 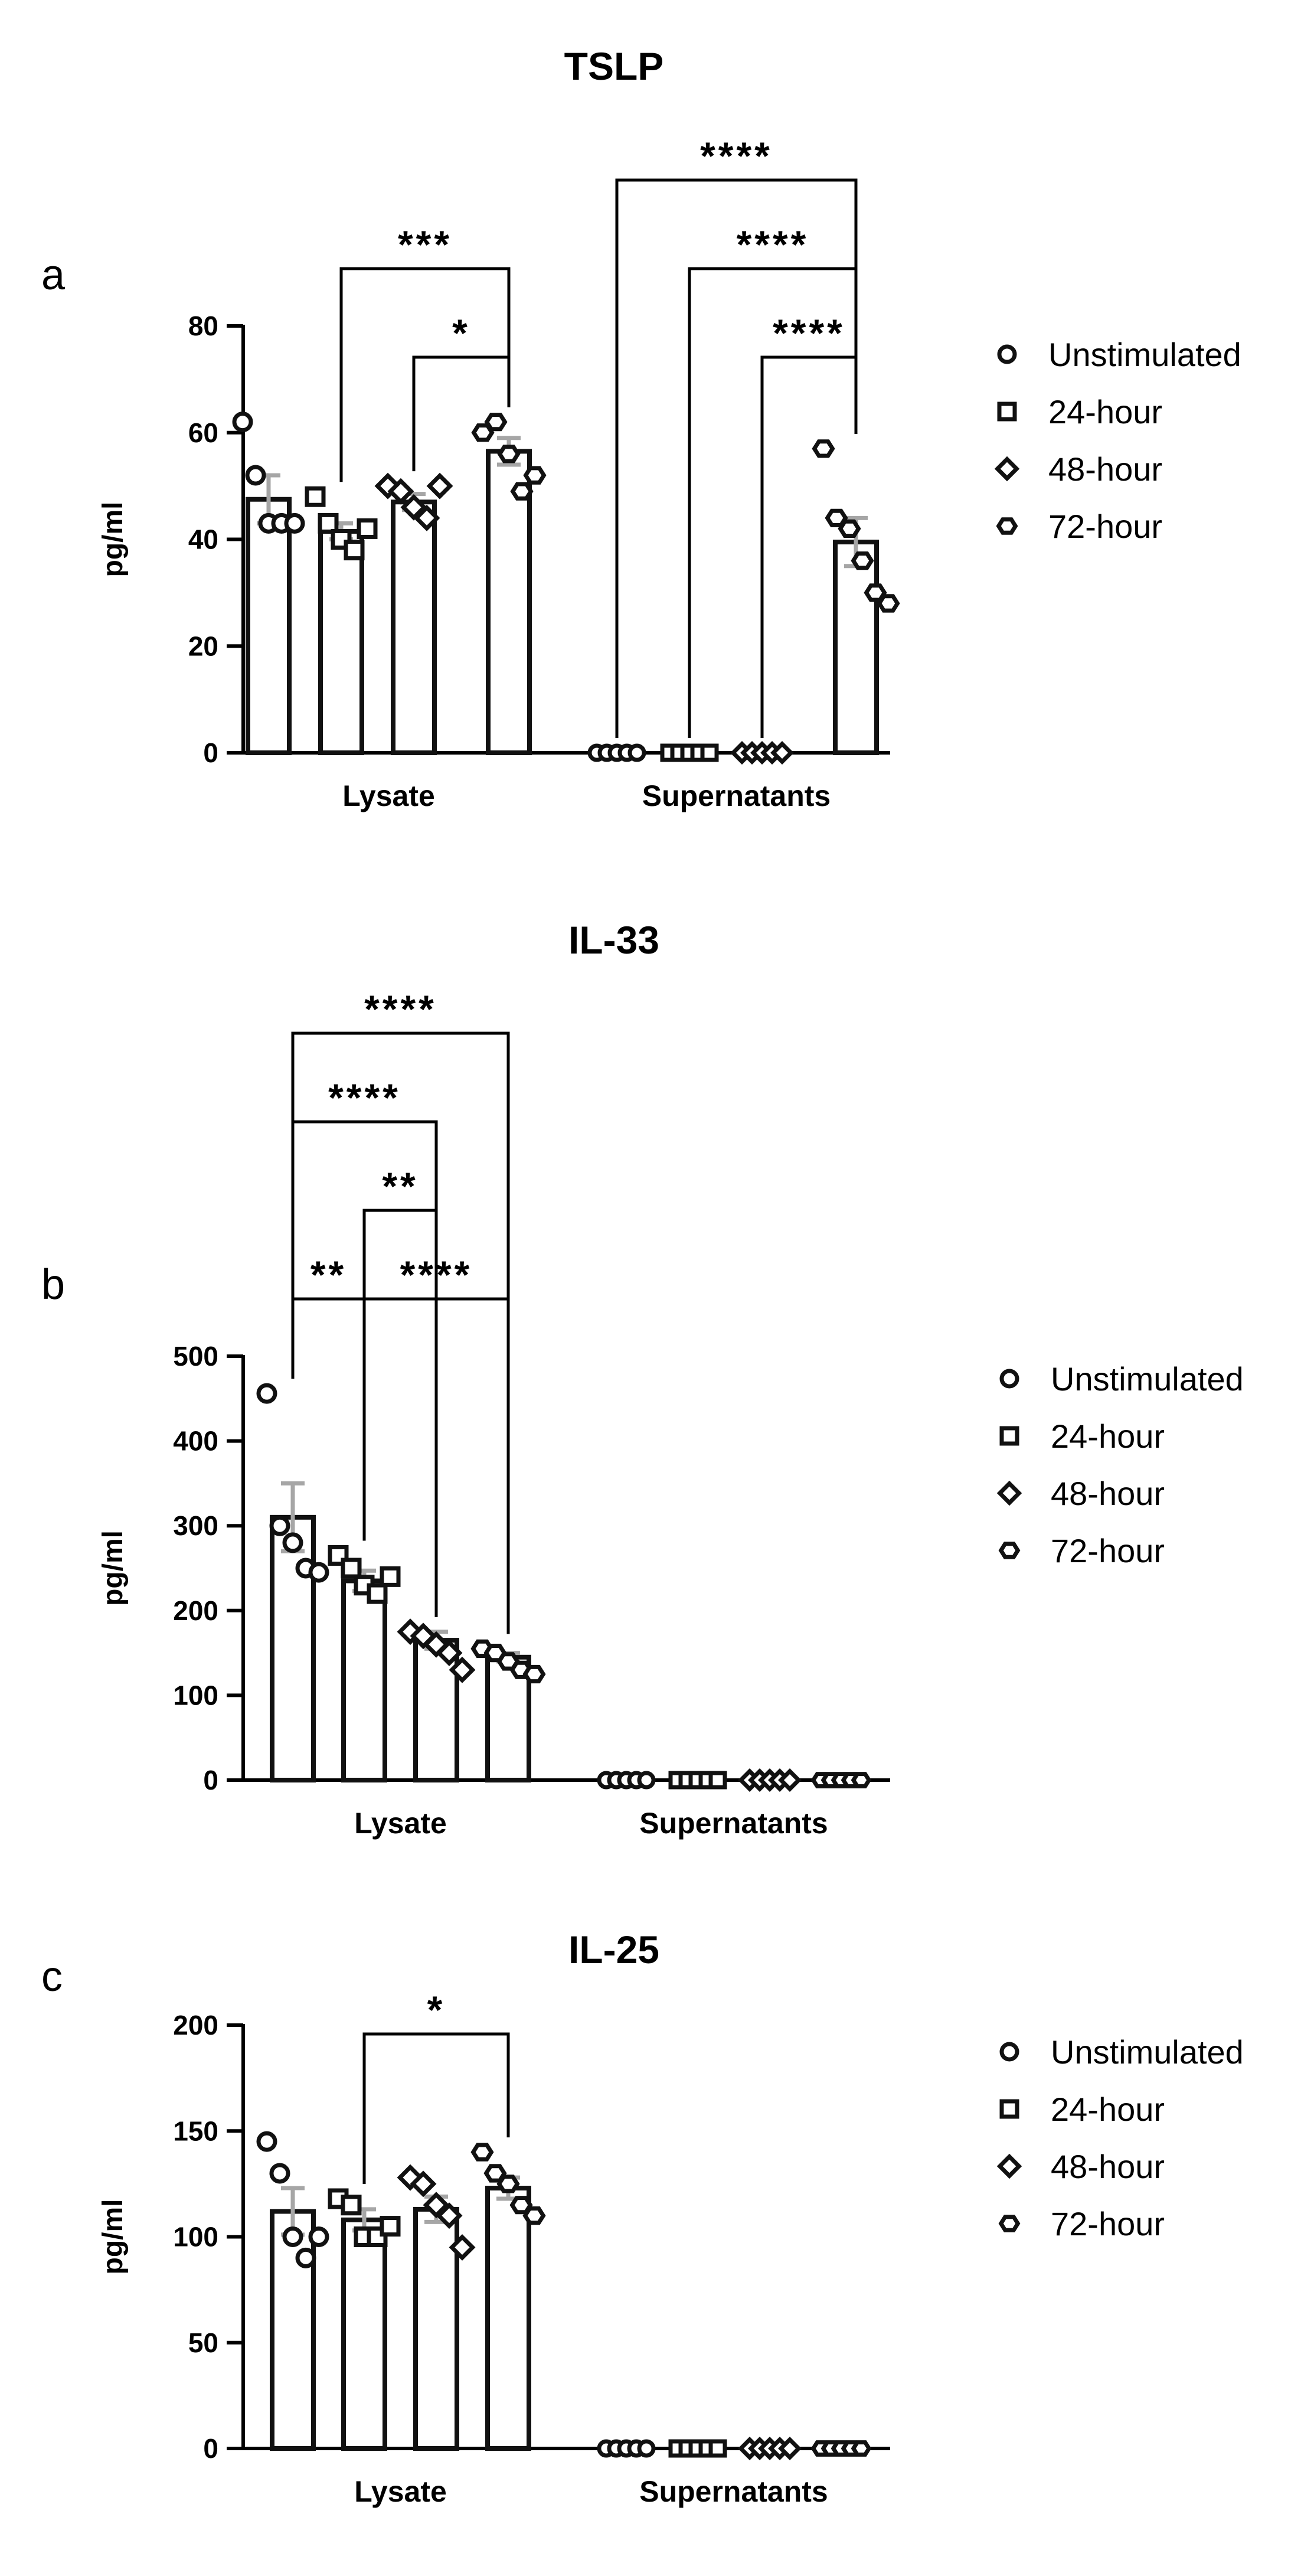 I want to click on significance-label: *, so click(x=436, y=2010).